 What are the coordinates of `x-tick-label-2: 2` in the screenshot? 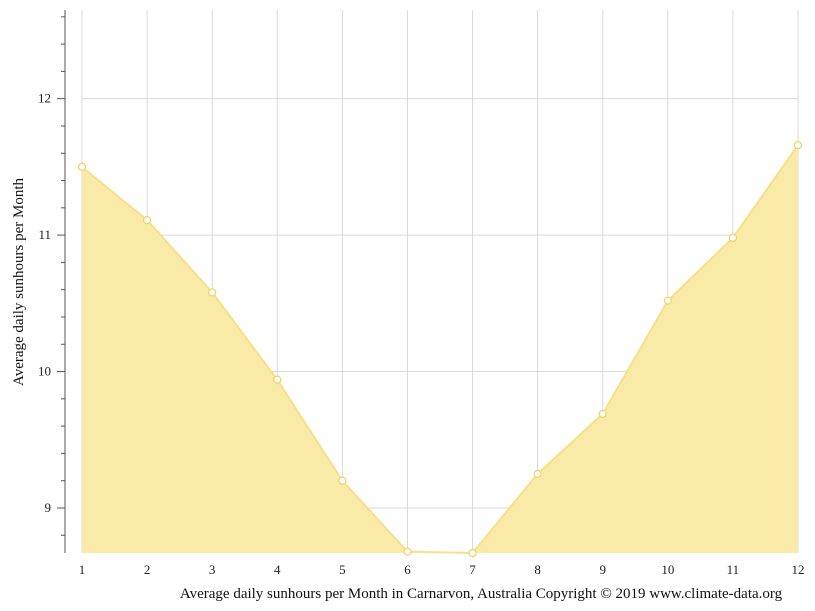 It's located at (147, 569).